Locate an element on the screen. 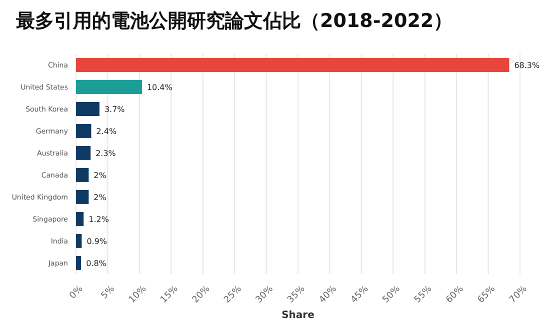 The height and width of the screenshot is (322, 550). data-label: 68.3% is located at coordinates (527, 65).